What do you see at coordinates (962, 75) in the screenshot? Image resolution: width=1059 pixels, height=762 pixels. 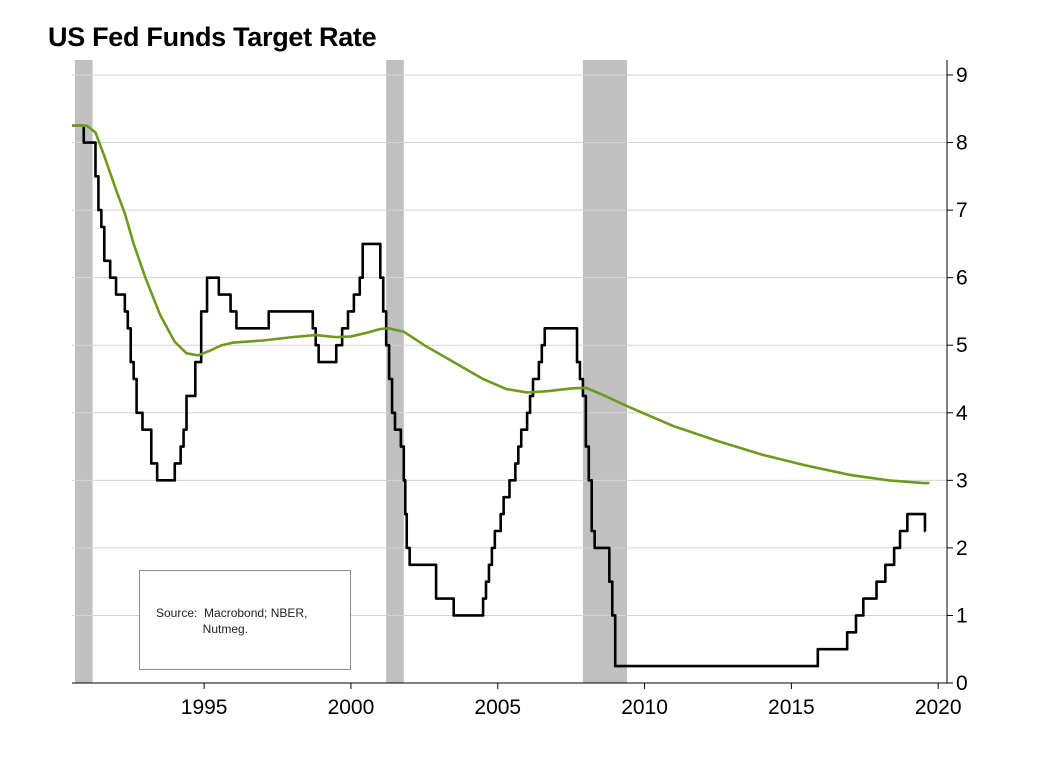 I see `y-tick-label-9: 9` at bounding box center [962, 75].